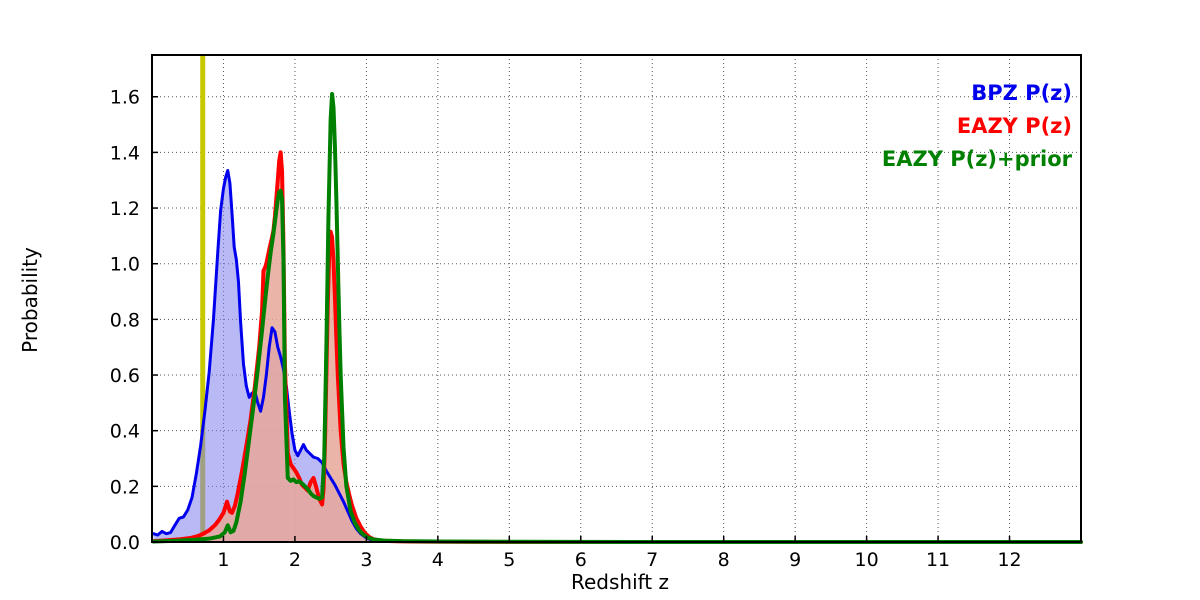  I want to click on y-tick-label: 0.2, so click(125, 487).